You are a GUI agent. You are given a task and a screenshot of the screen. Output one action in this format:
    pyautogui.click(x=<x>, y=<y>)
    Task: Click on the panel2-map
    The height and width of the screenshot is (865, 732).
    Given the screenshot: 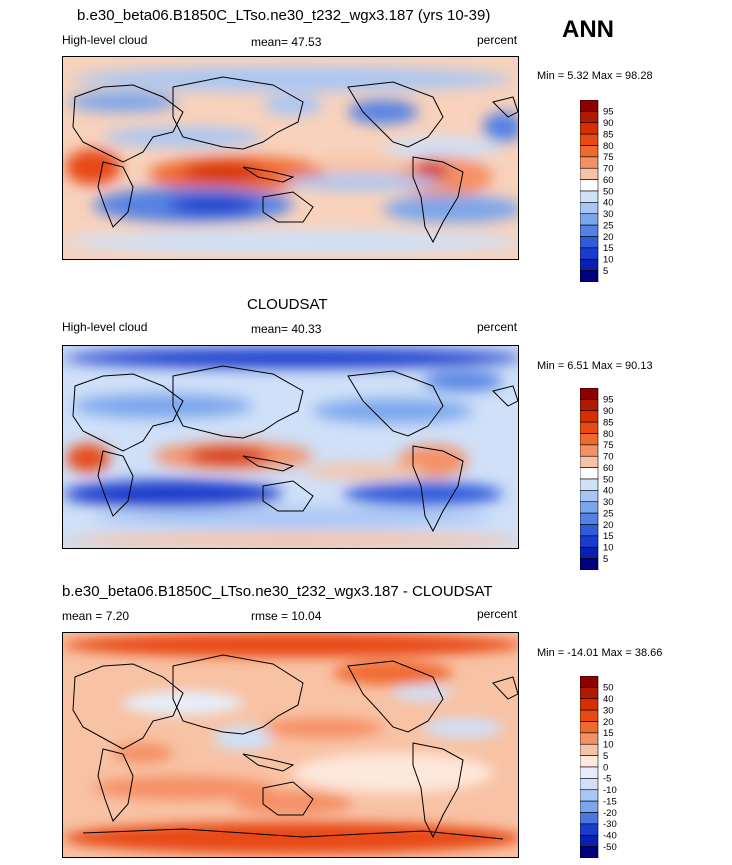 What is the action you would take?
    pyautogui.click(x=290, y=447)
    